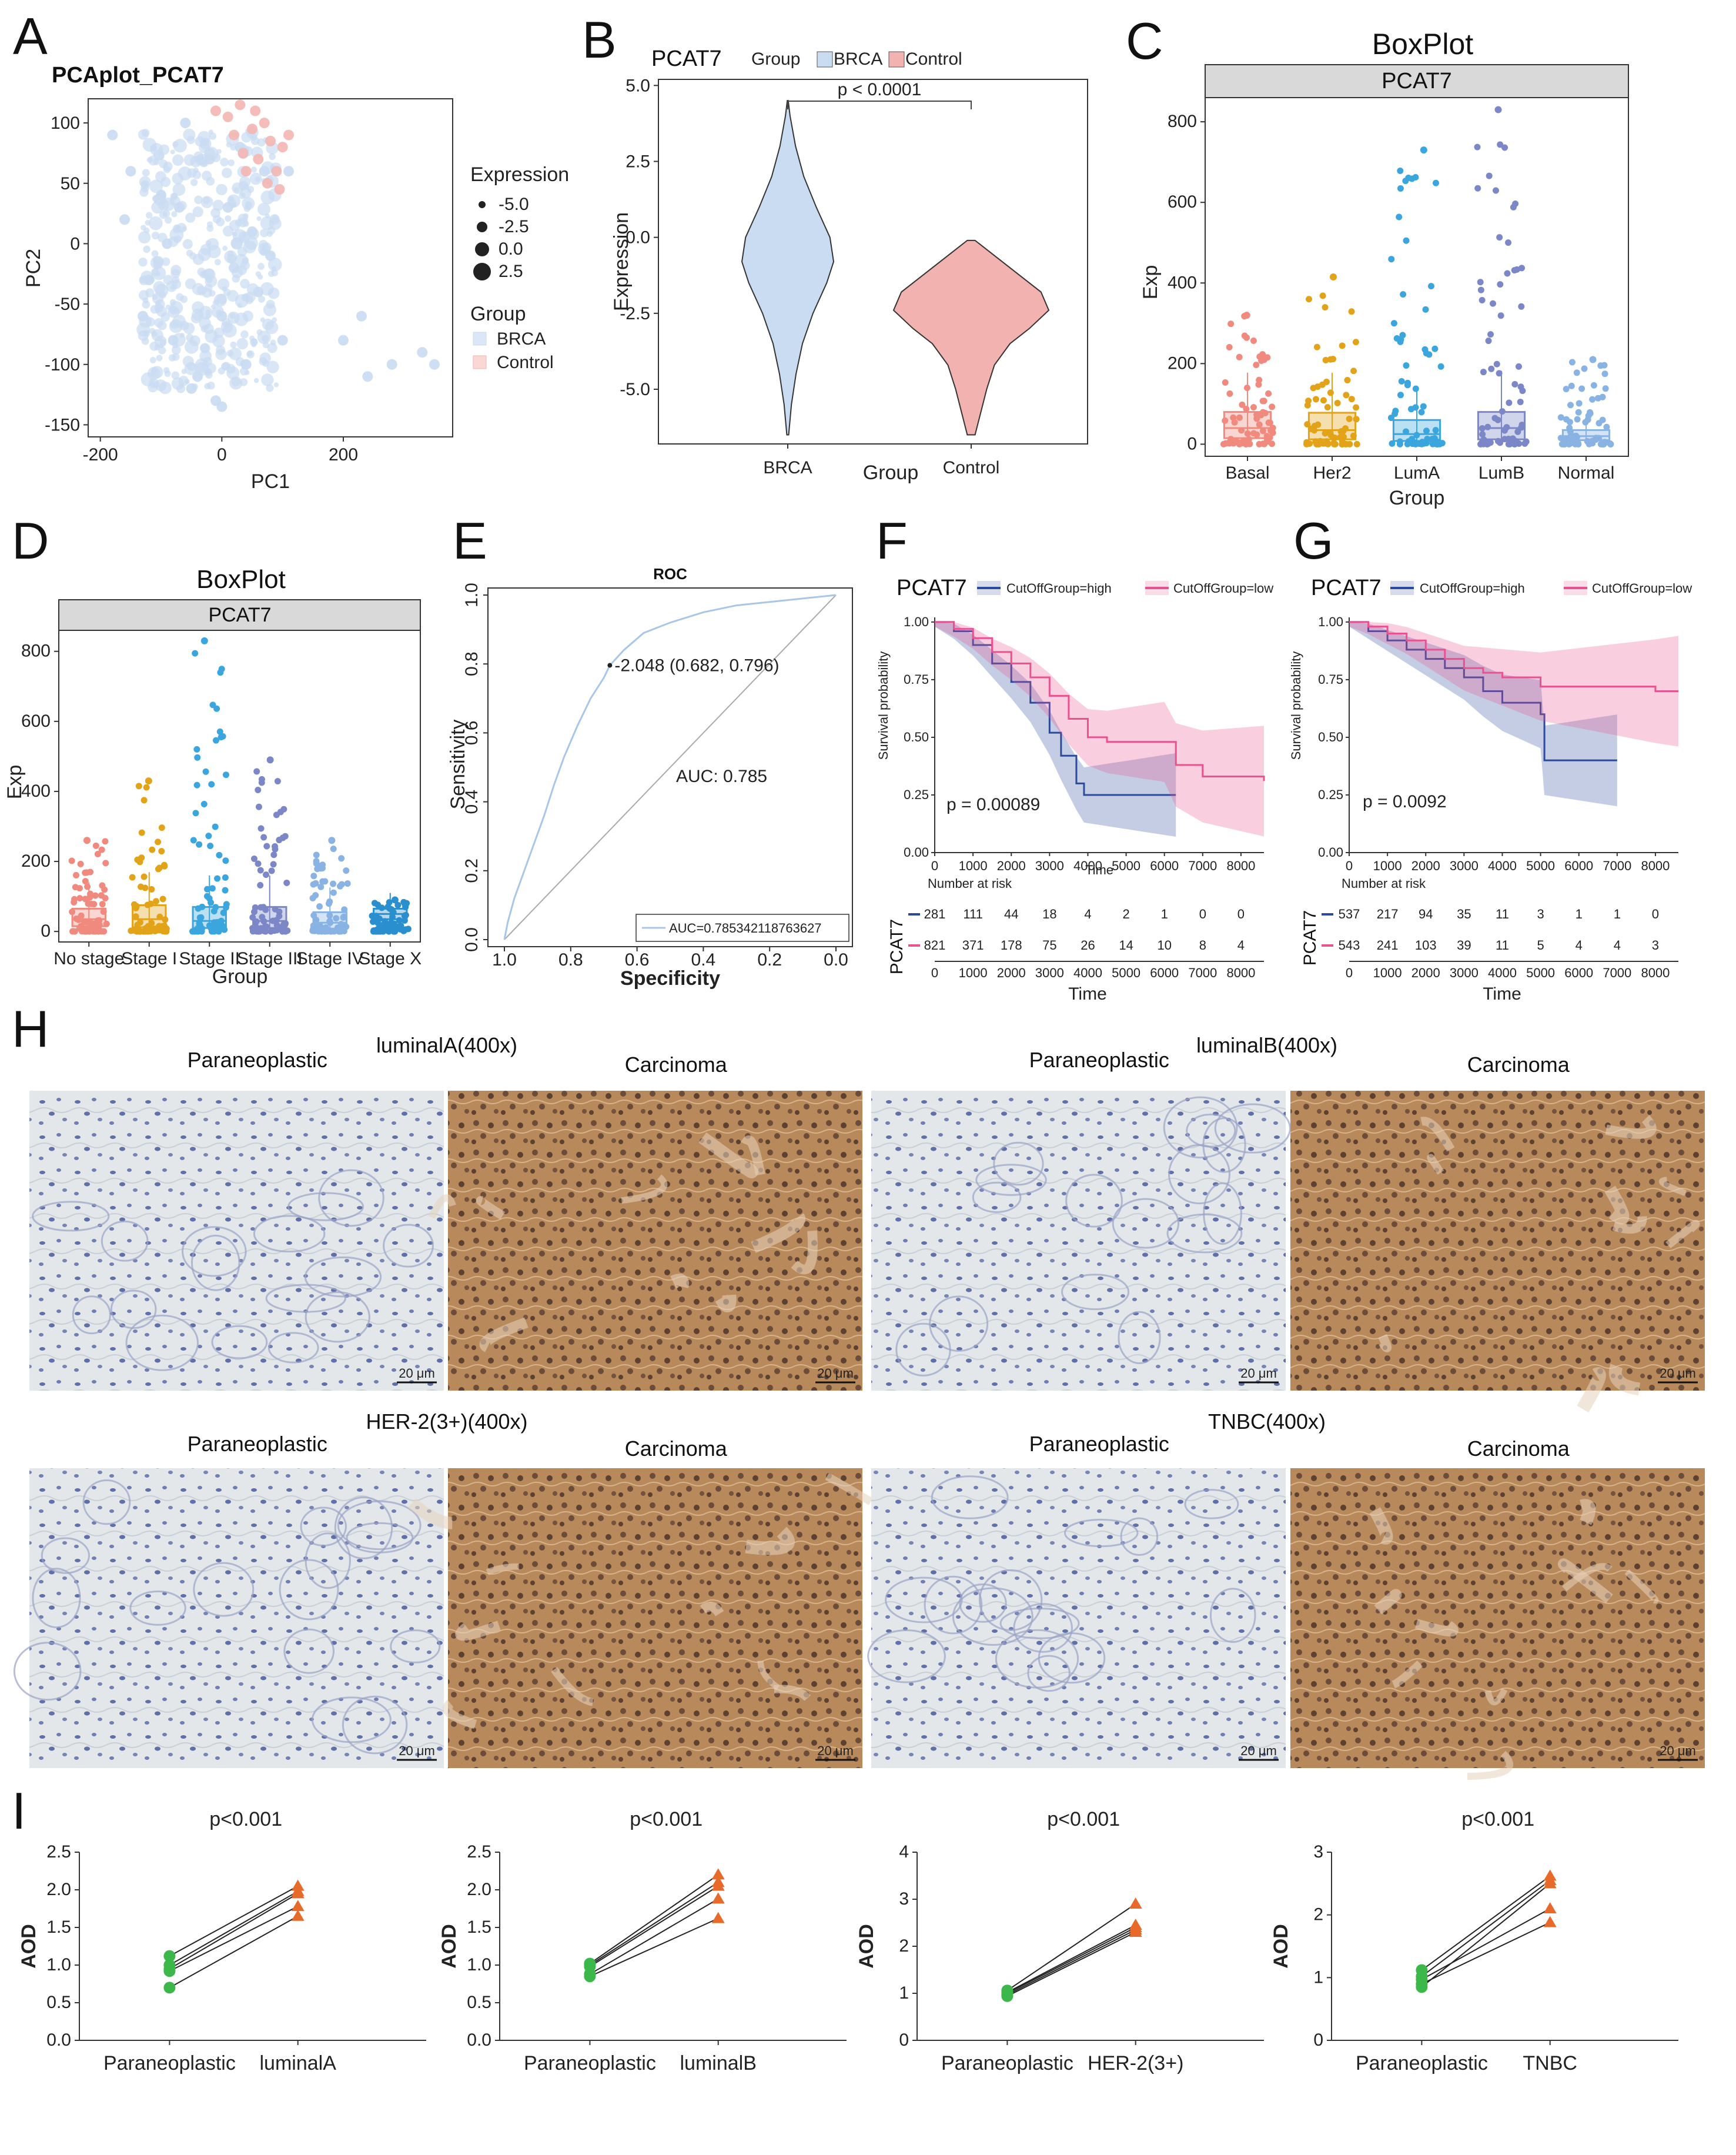 This screenshot has width=1736, height=2155. I want to click on panel-b-y-label: Expression, so click(621, 262).